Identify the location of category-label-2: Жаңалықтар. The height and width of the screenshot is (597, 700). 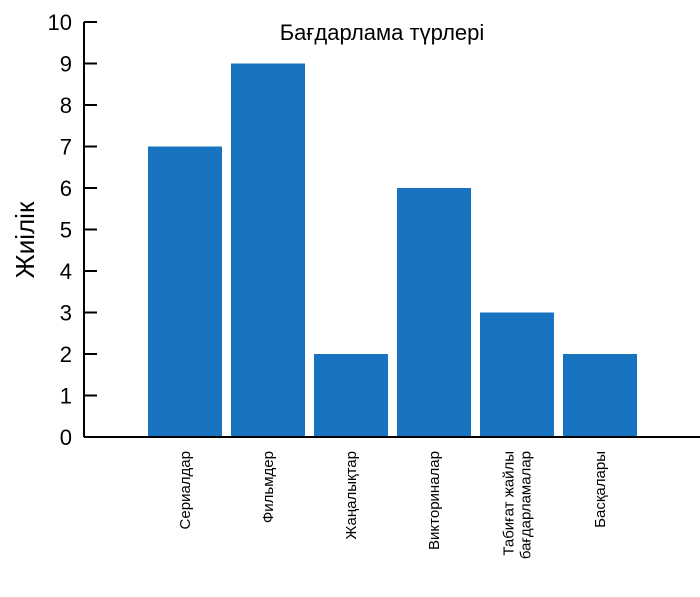
(351, 495).